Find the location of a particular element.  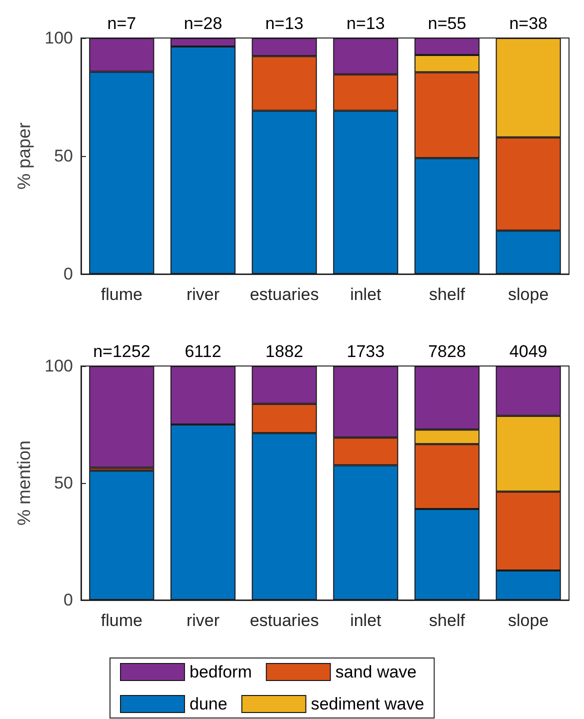

text: n=7 is located at coordinates (121, 23).